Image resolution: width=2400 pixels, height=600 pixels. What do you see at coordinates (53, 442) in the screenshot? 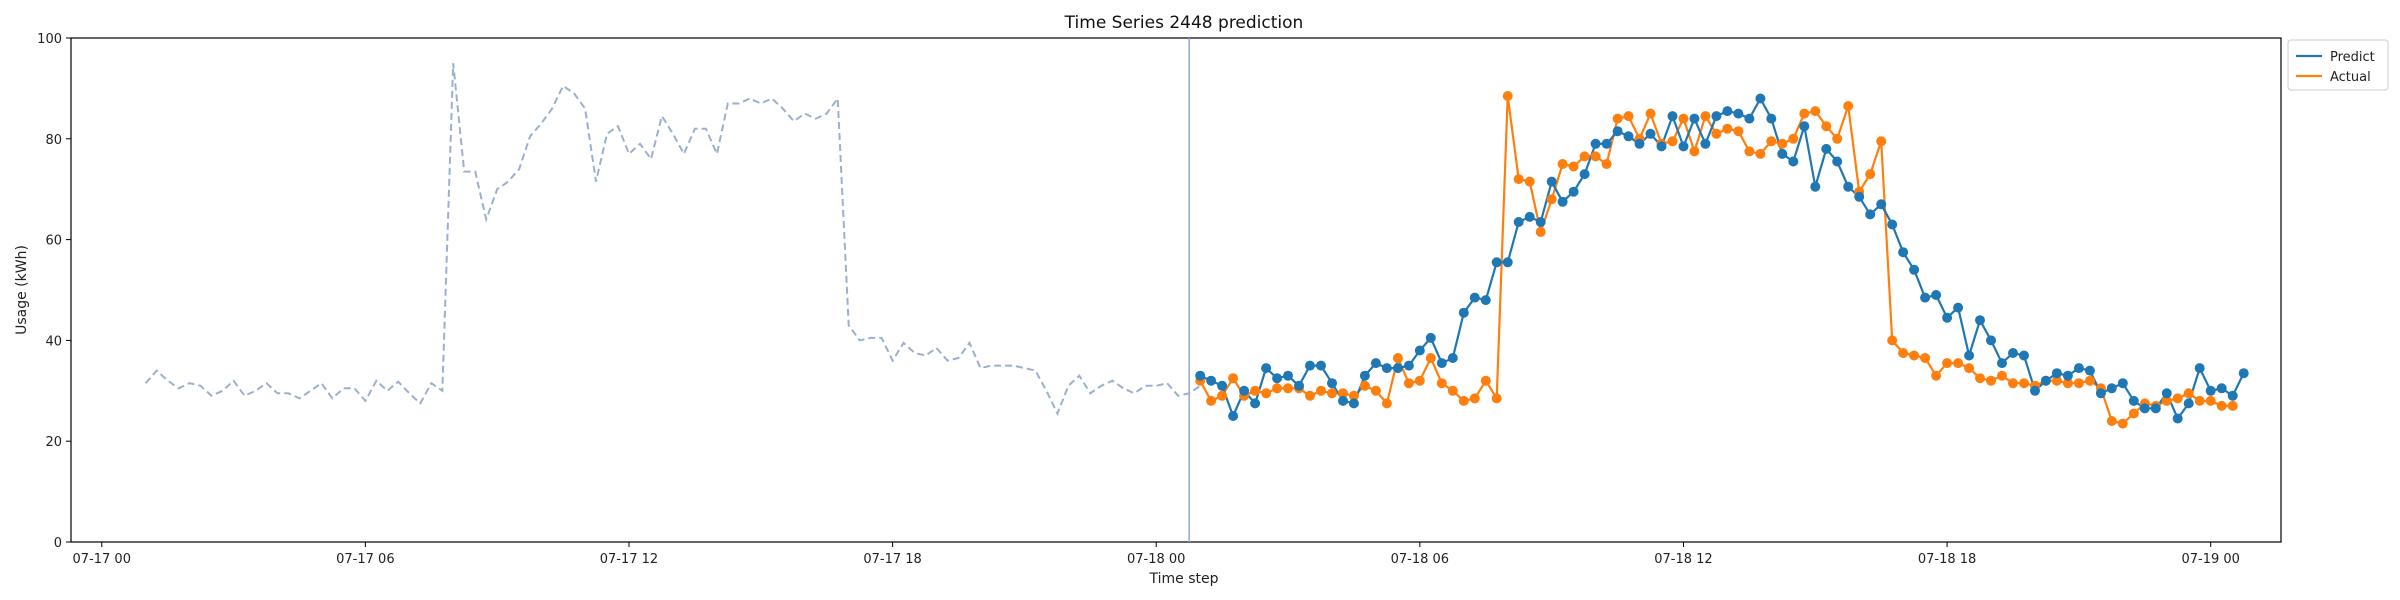
I see `y-tick-label: 20` at bounding box center [53, 442].